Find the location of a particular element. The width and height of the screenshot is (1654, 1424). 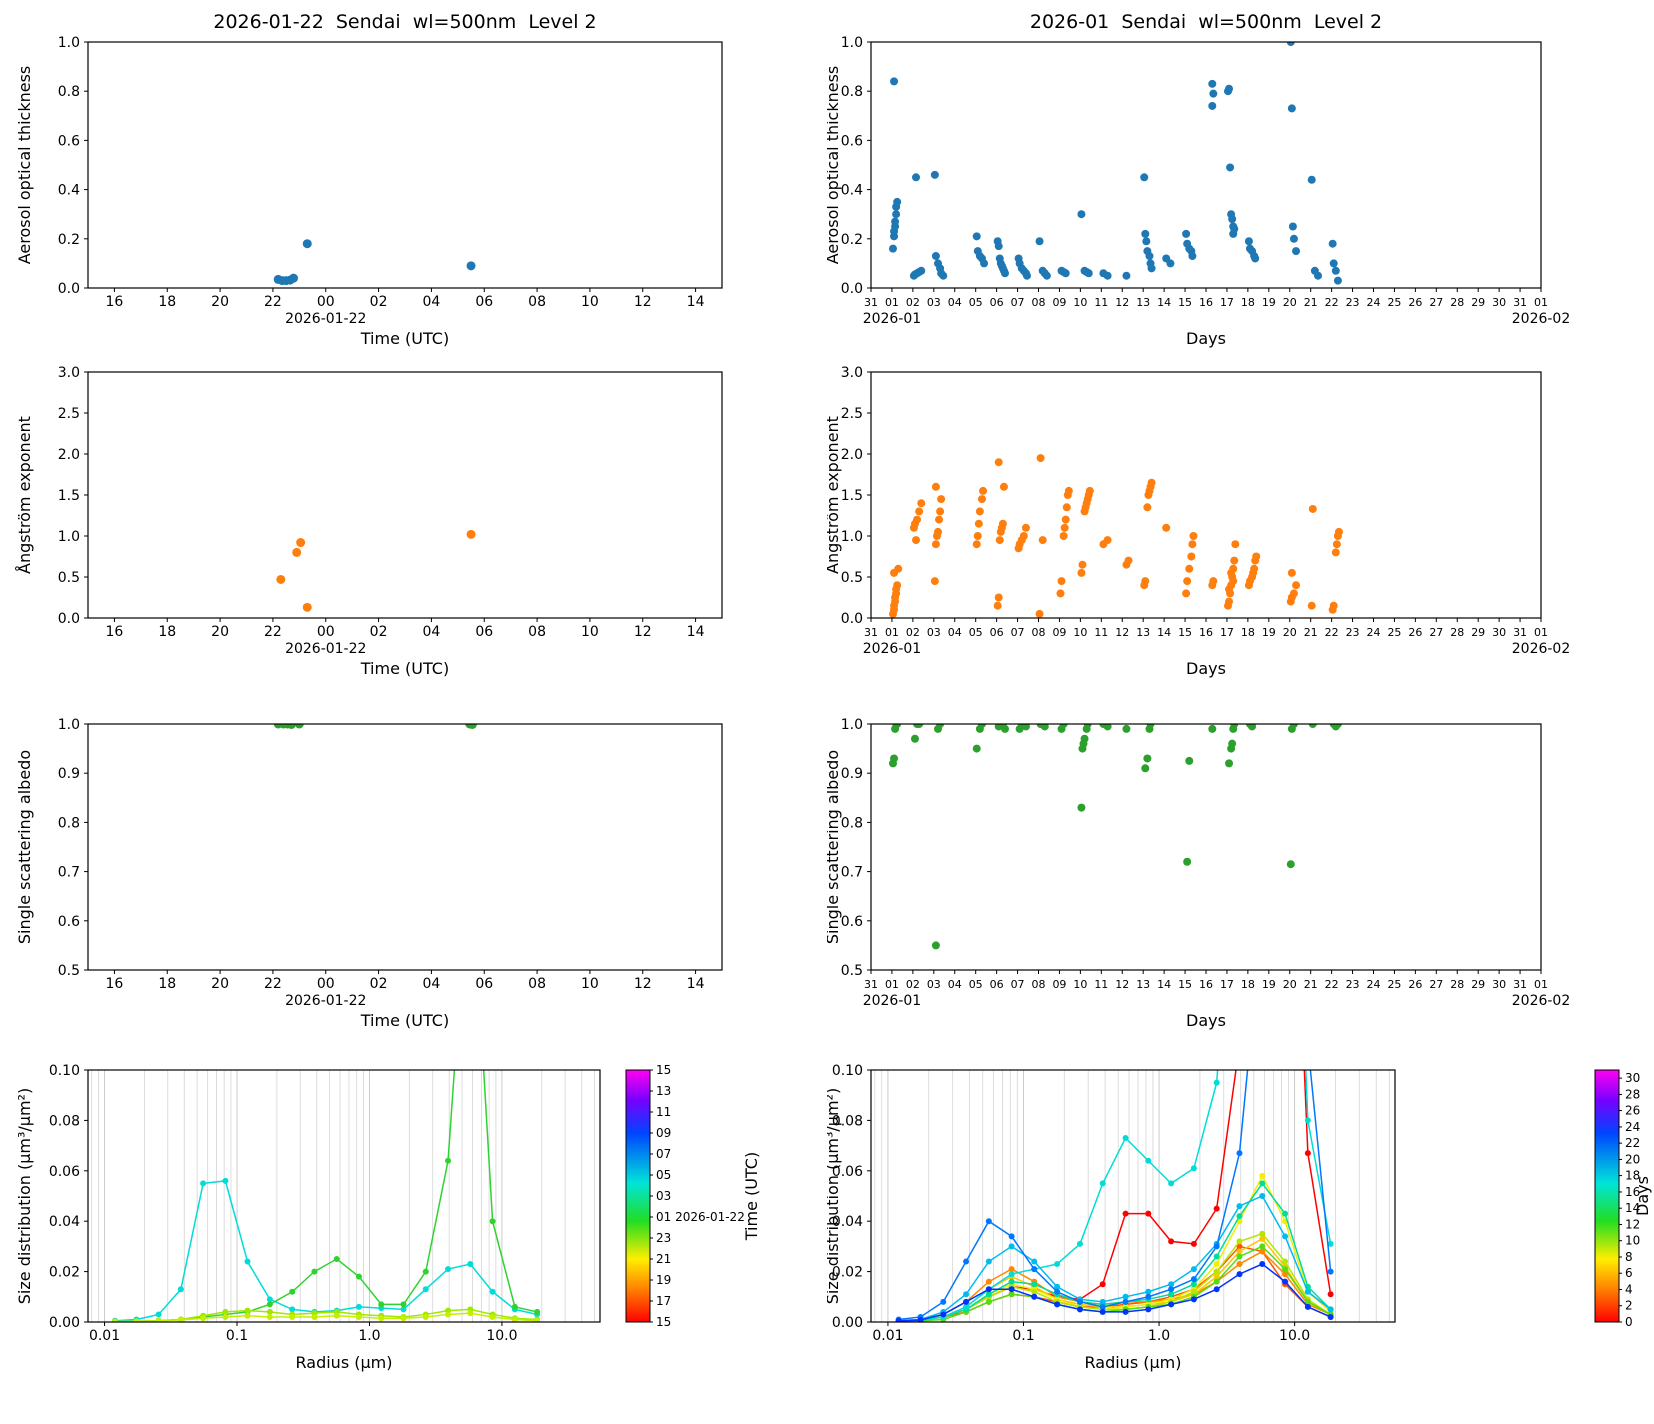

plot-frame is located at coordinates (405, 495).